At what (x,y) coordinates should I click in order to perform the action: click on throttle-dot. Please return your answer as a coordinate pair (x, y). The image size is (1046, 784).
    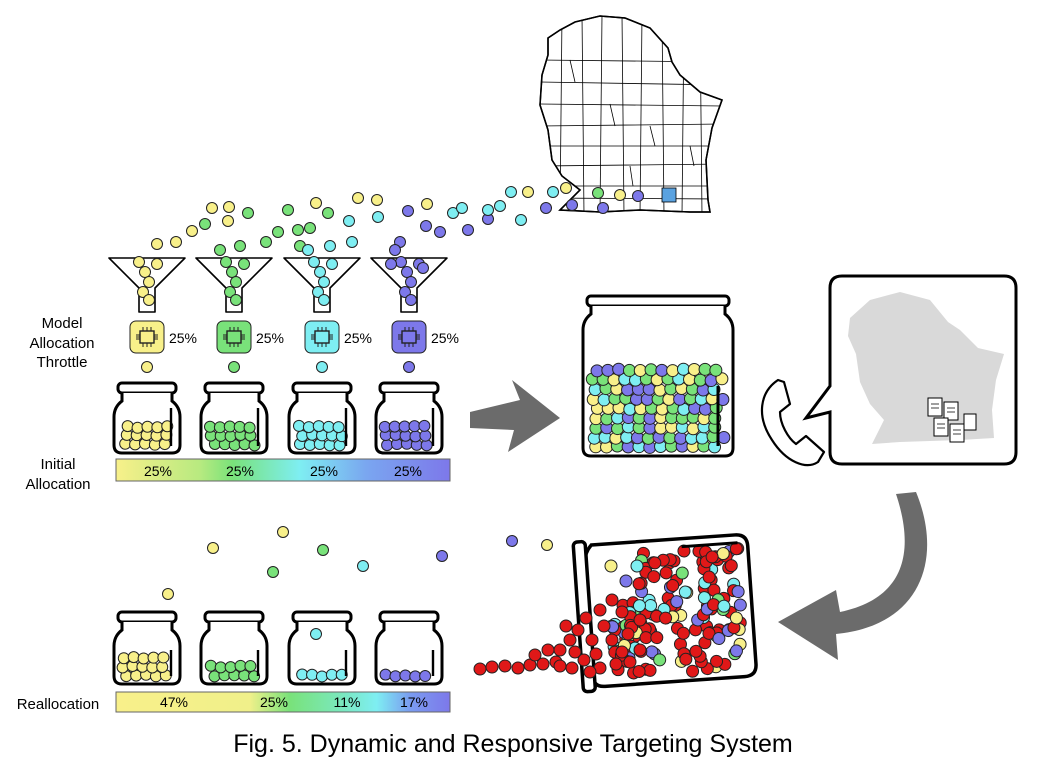
    Looking at the image, I should click on (409, 367).